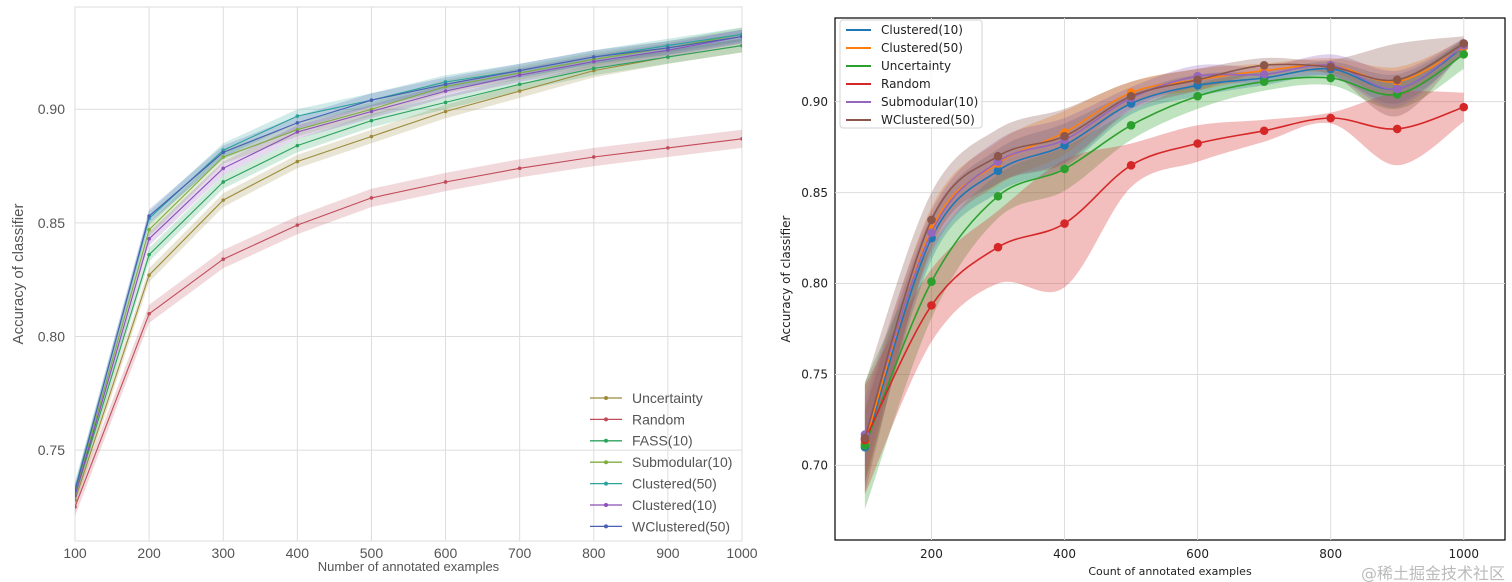 The width and height of the screenshot is (1512, 582). I want to click on legend-label: Submodular(10), so click(682, 462).